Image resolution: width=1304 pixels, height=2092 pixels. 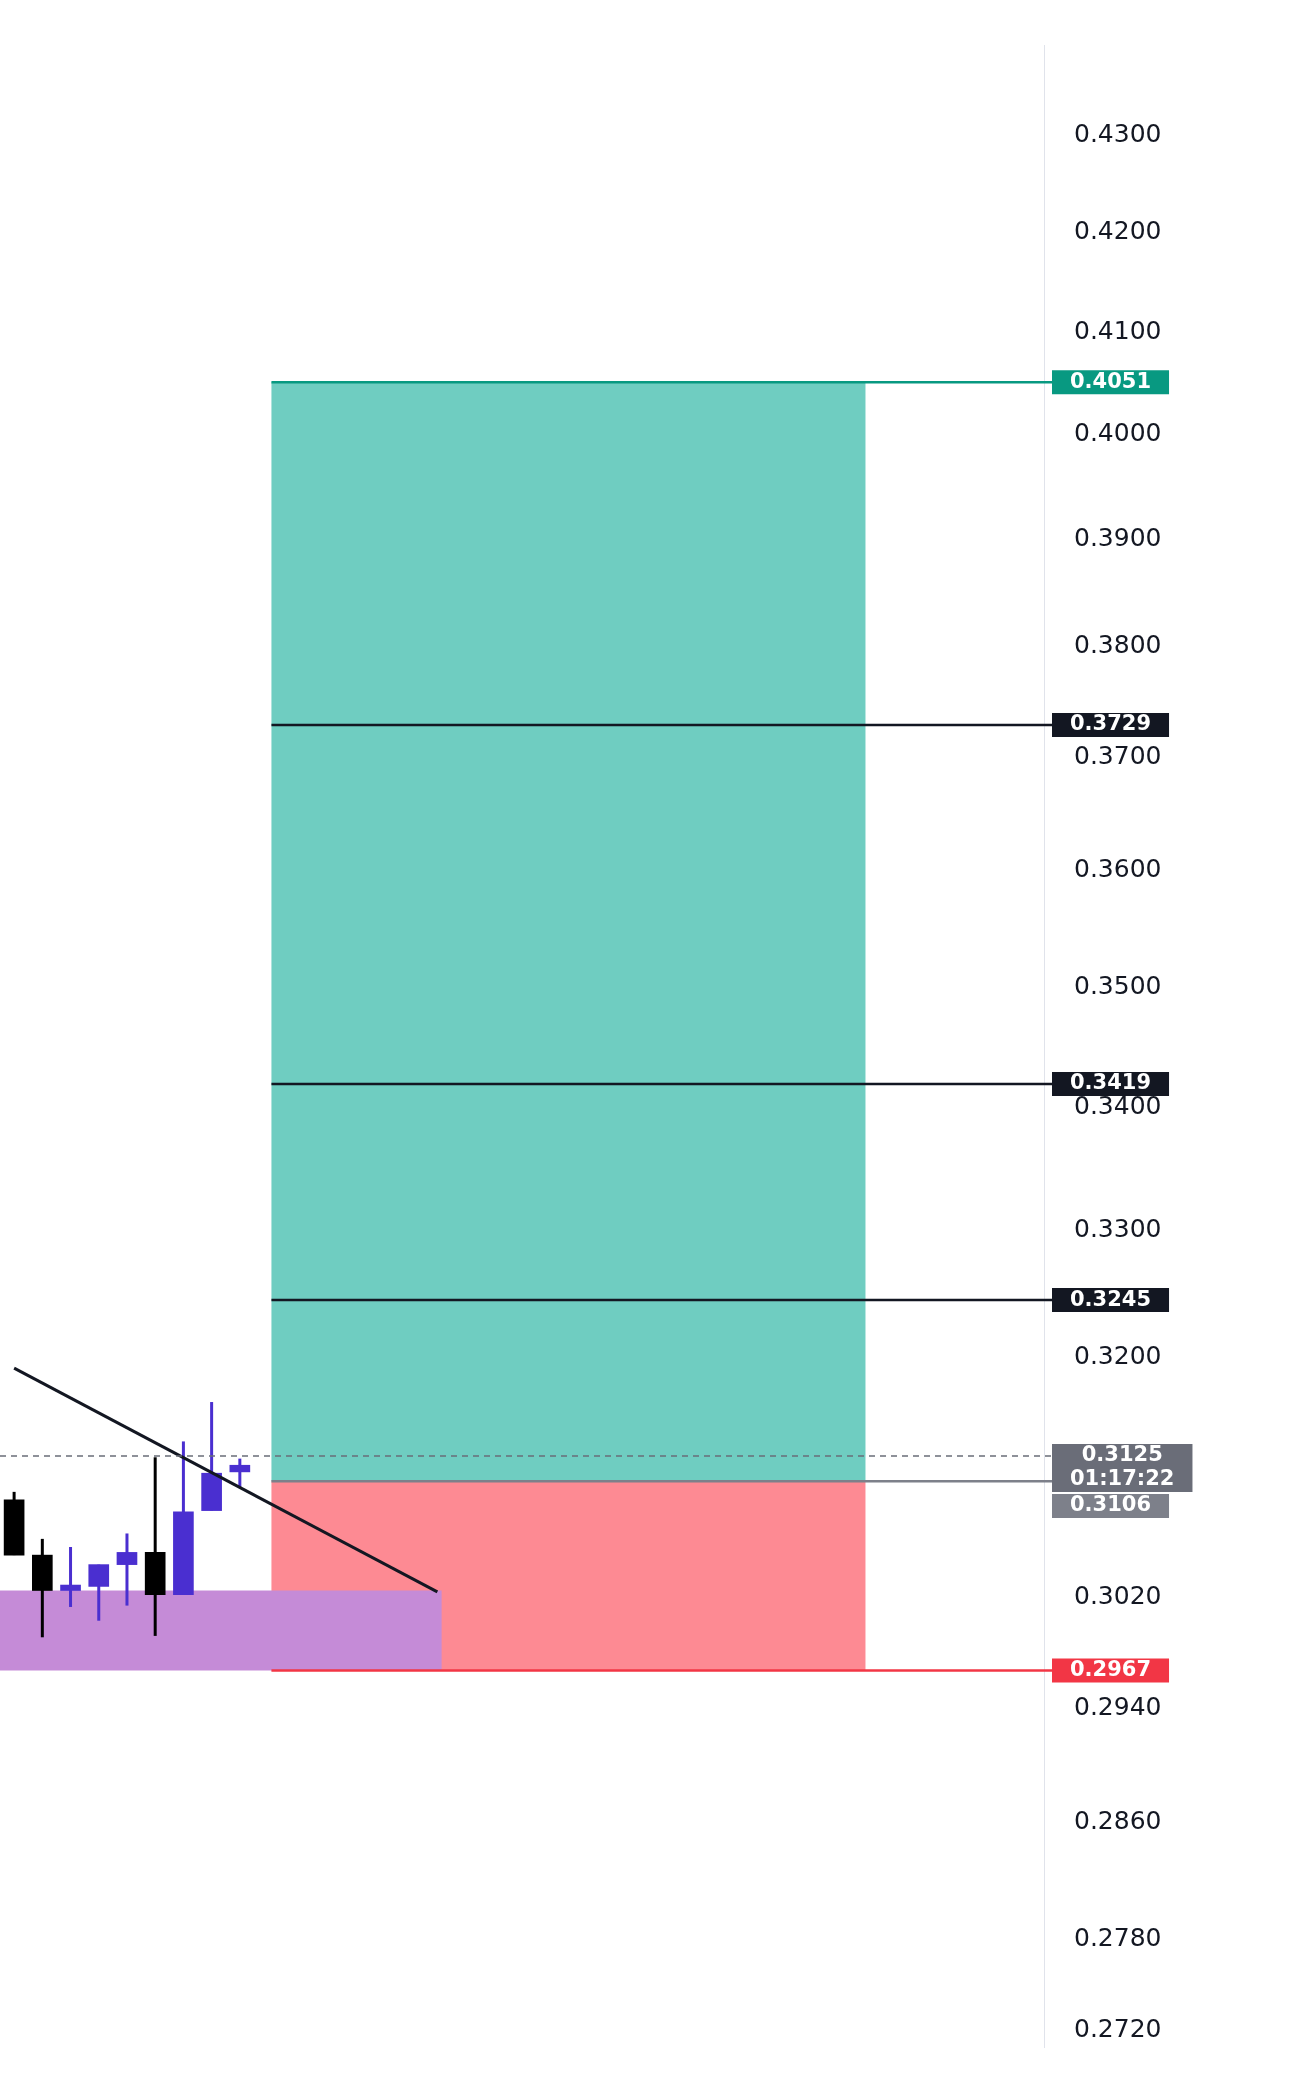 I want to click on y-tick-label: 0.4000, so click(x=1118, y=433).